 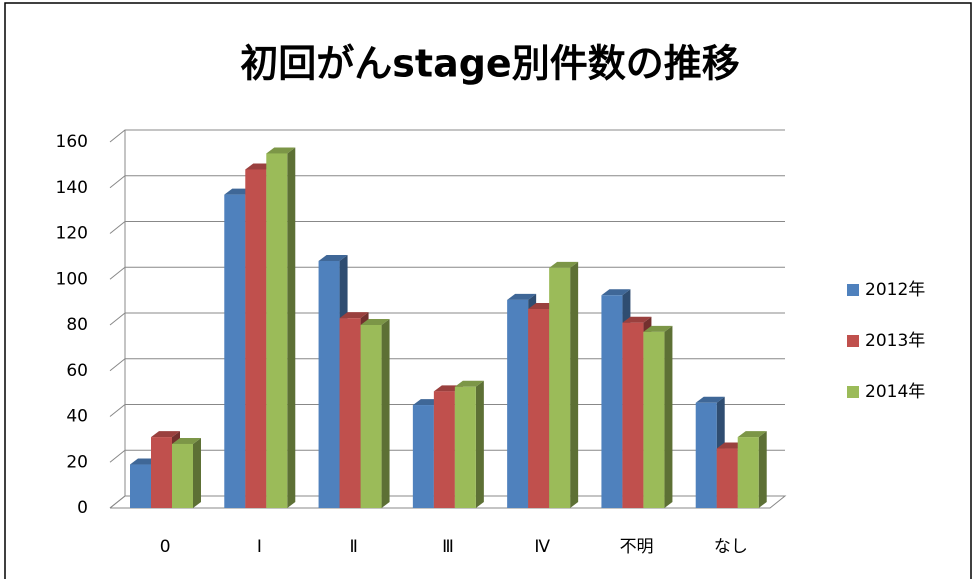 I want to click on y-tick-label: 40, so click(x=77, y=417).